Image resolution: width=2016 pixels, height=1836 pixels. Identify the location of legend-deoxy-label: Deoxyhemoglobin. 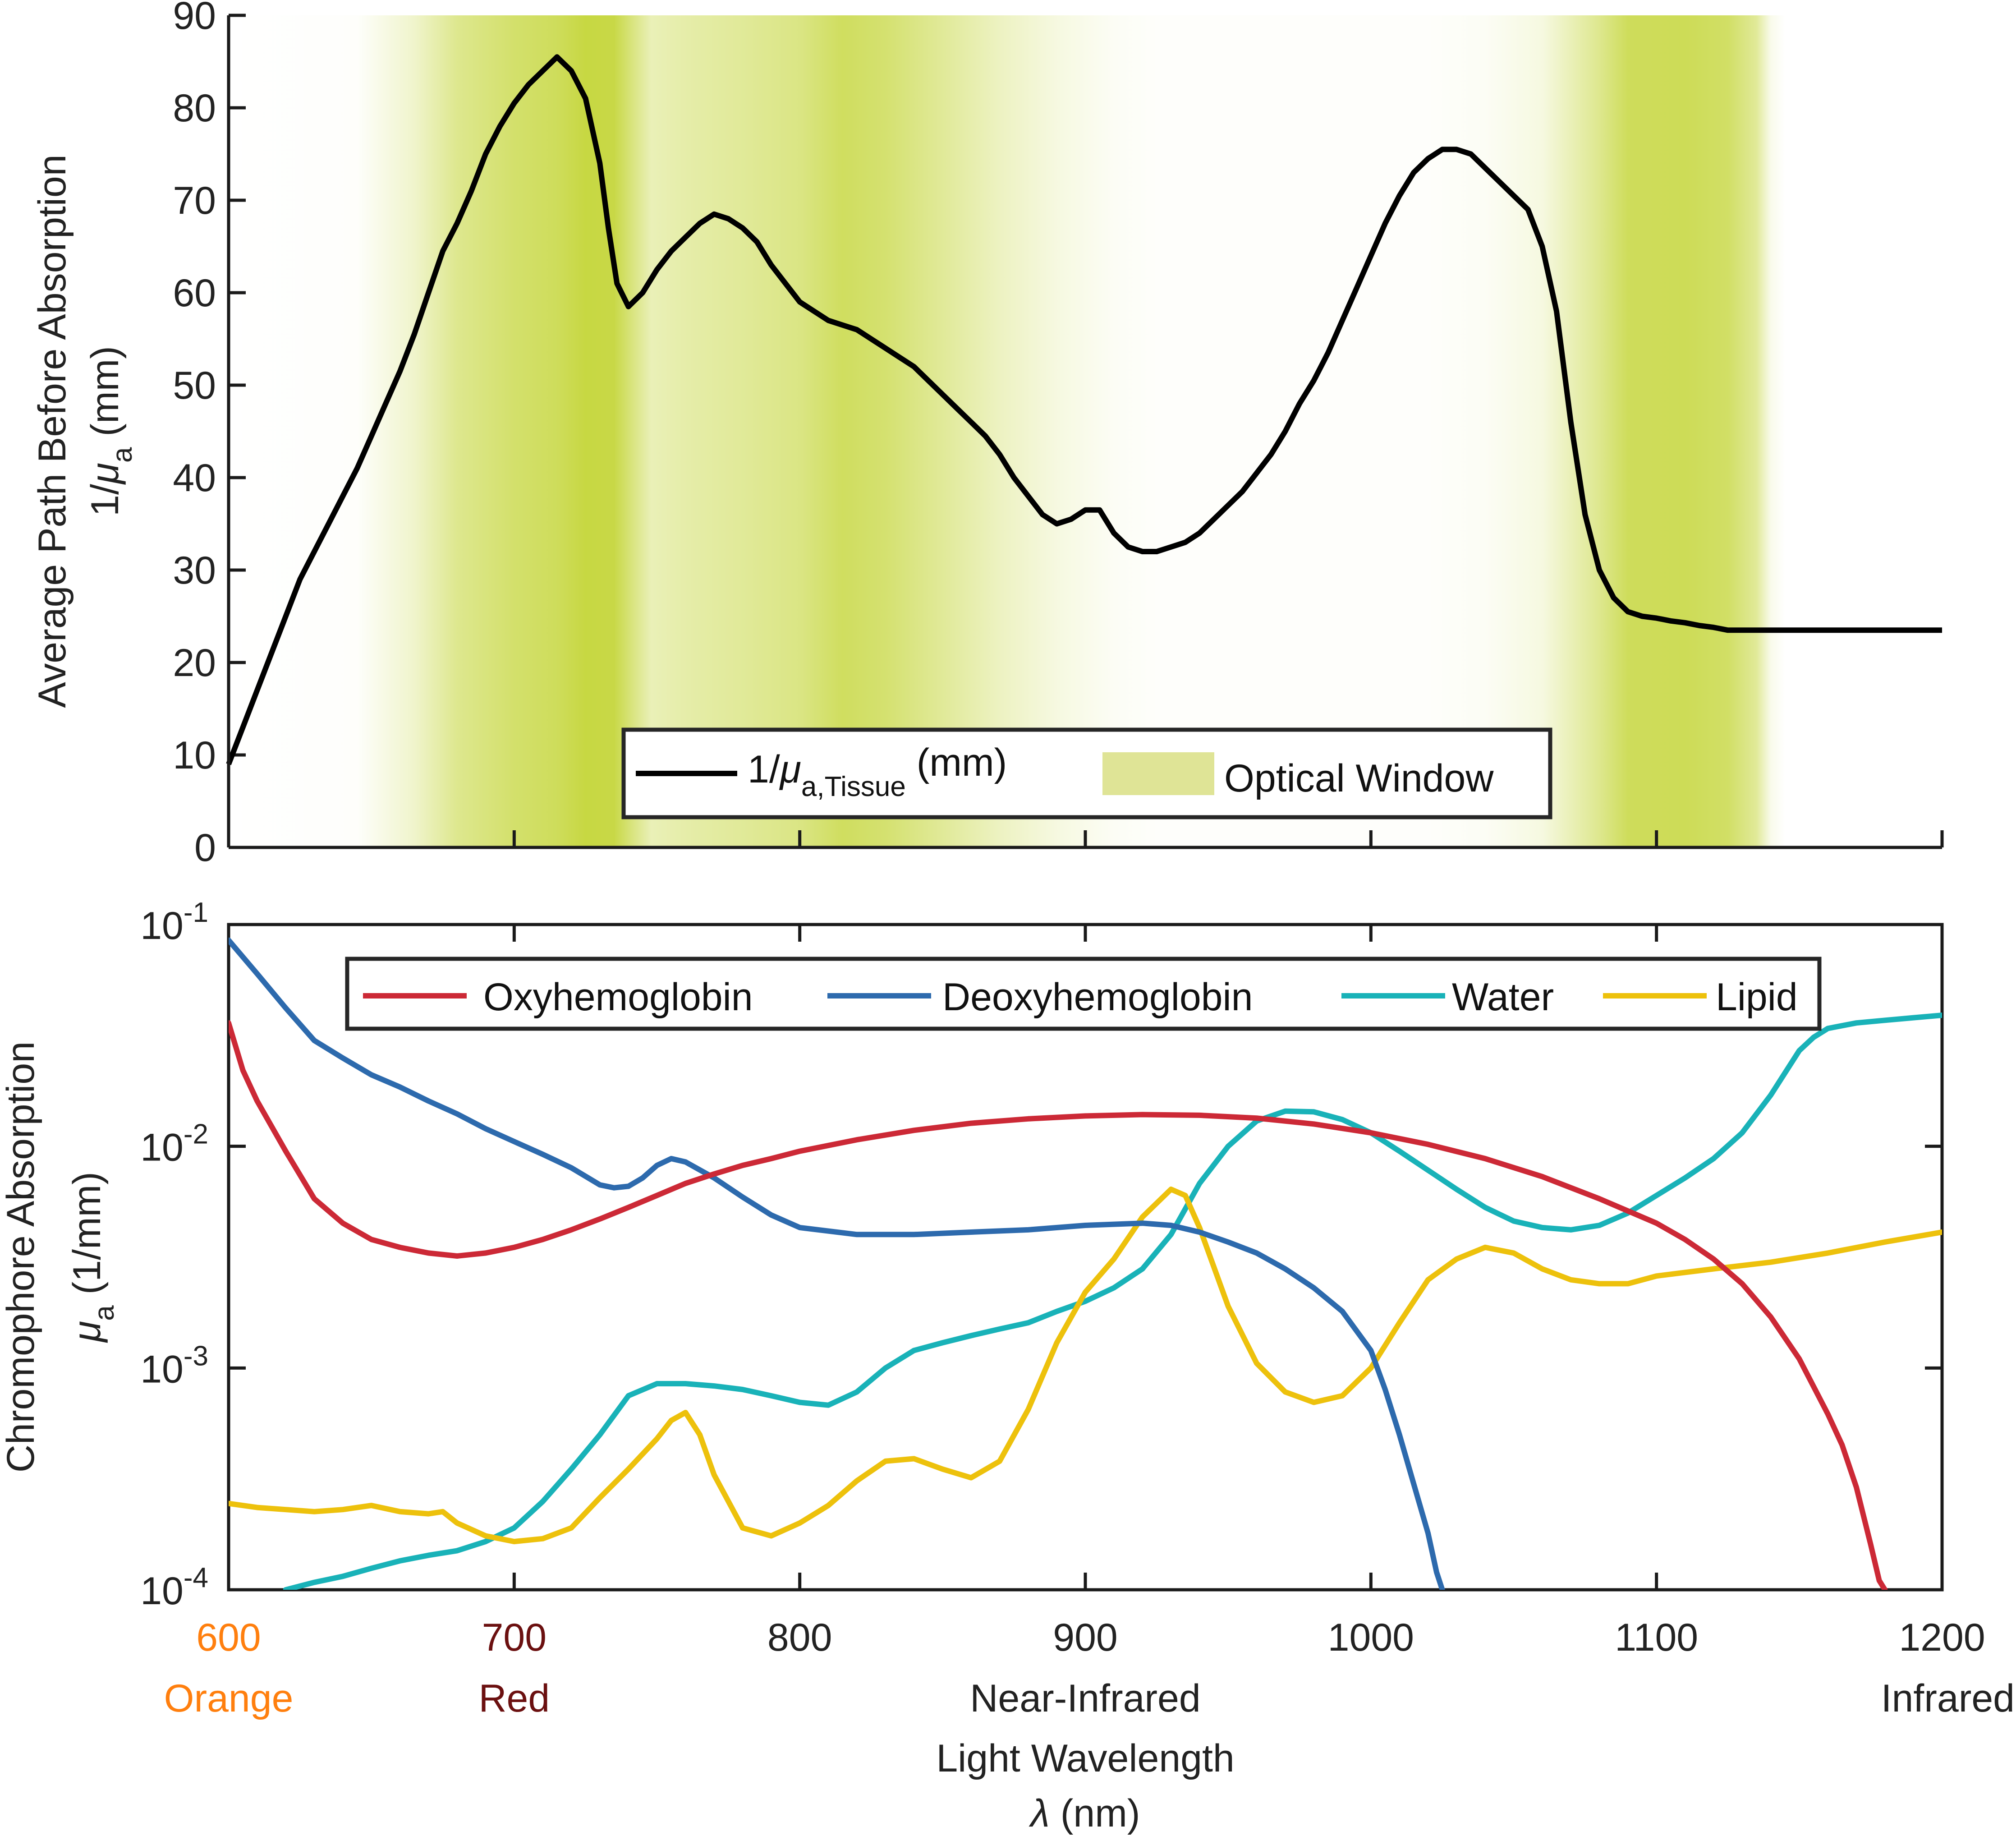
(1097, 997).